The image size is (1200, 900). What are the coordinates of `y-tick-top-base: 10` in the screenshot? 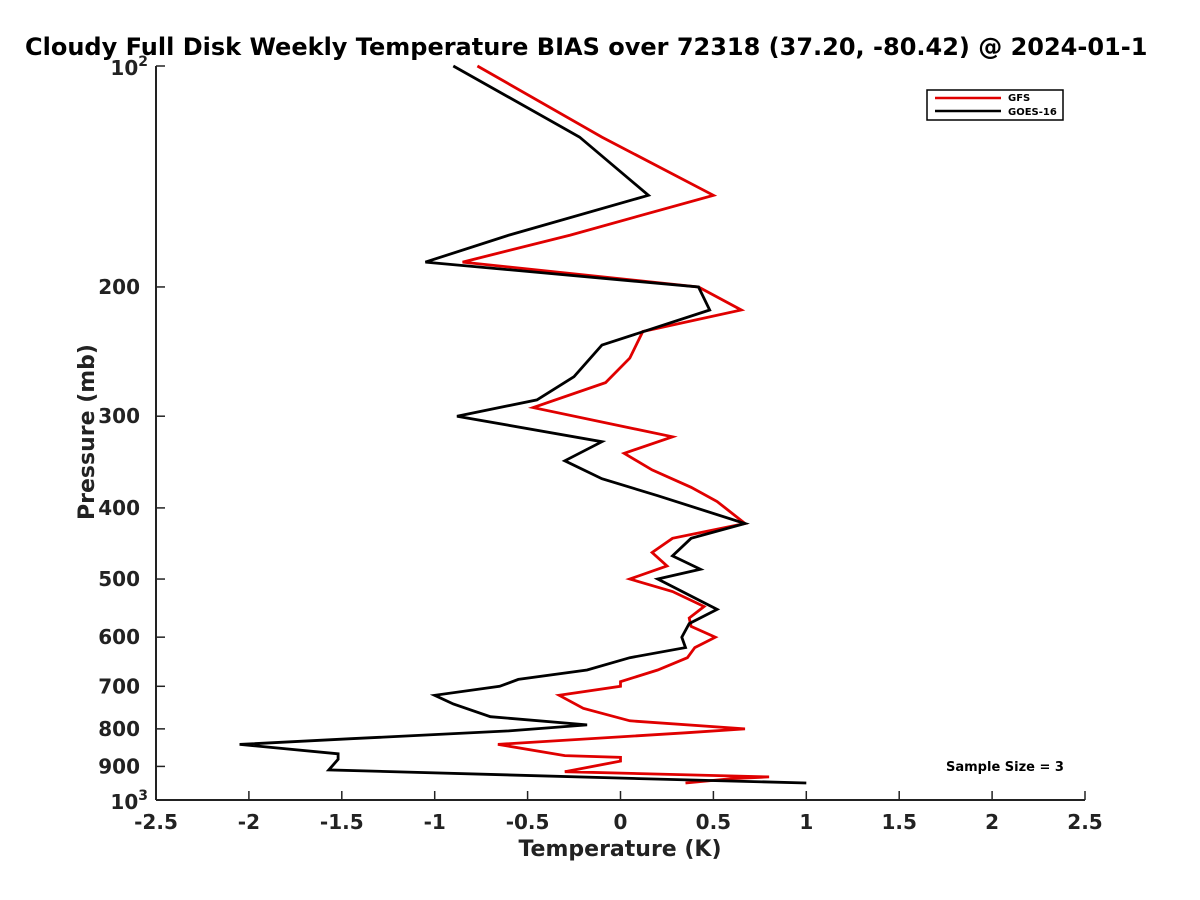 It's located at (124, 68).